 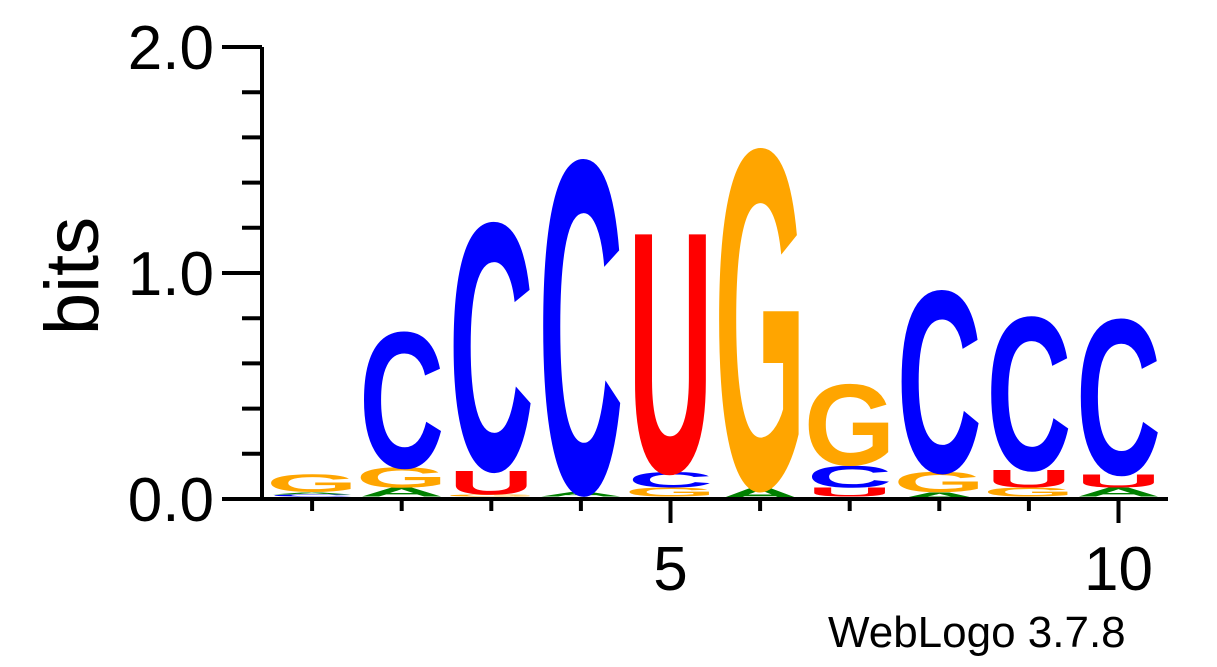 I want to click on y-axis-minor-ticks, so click(x=242, y=273).